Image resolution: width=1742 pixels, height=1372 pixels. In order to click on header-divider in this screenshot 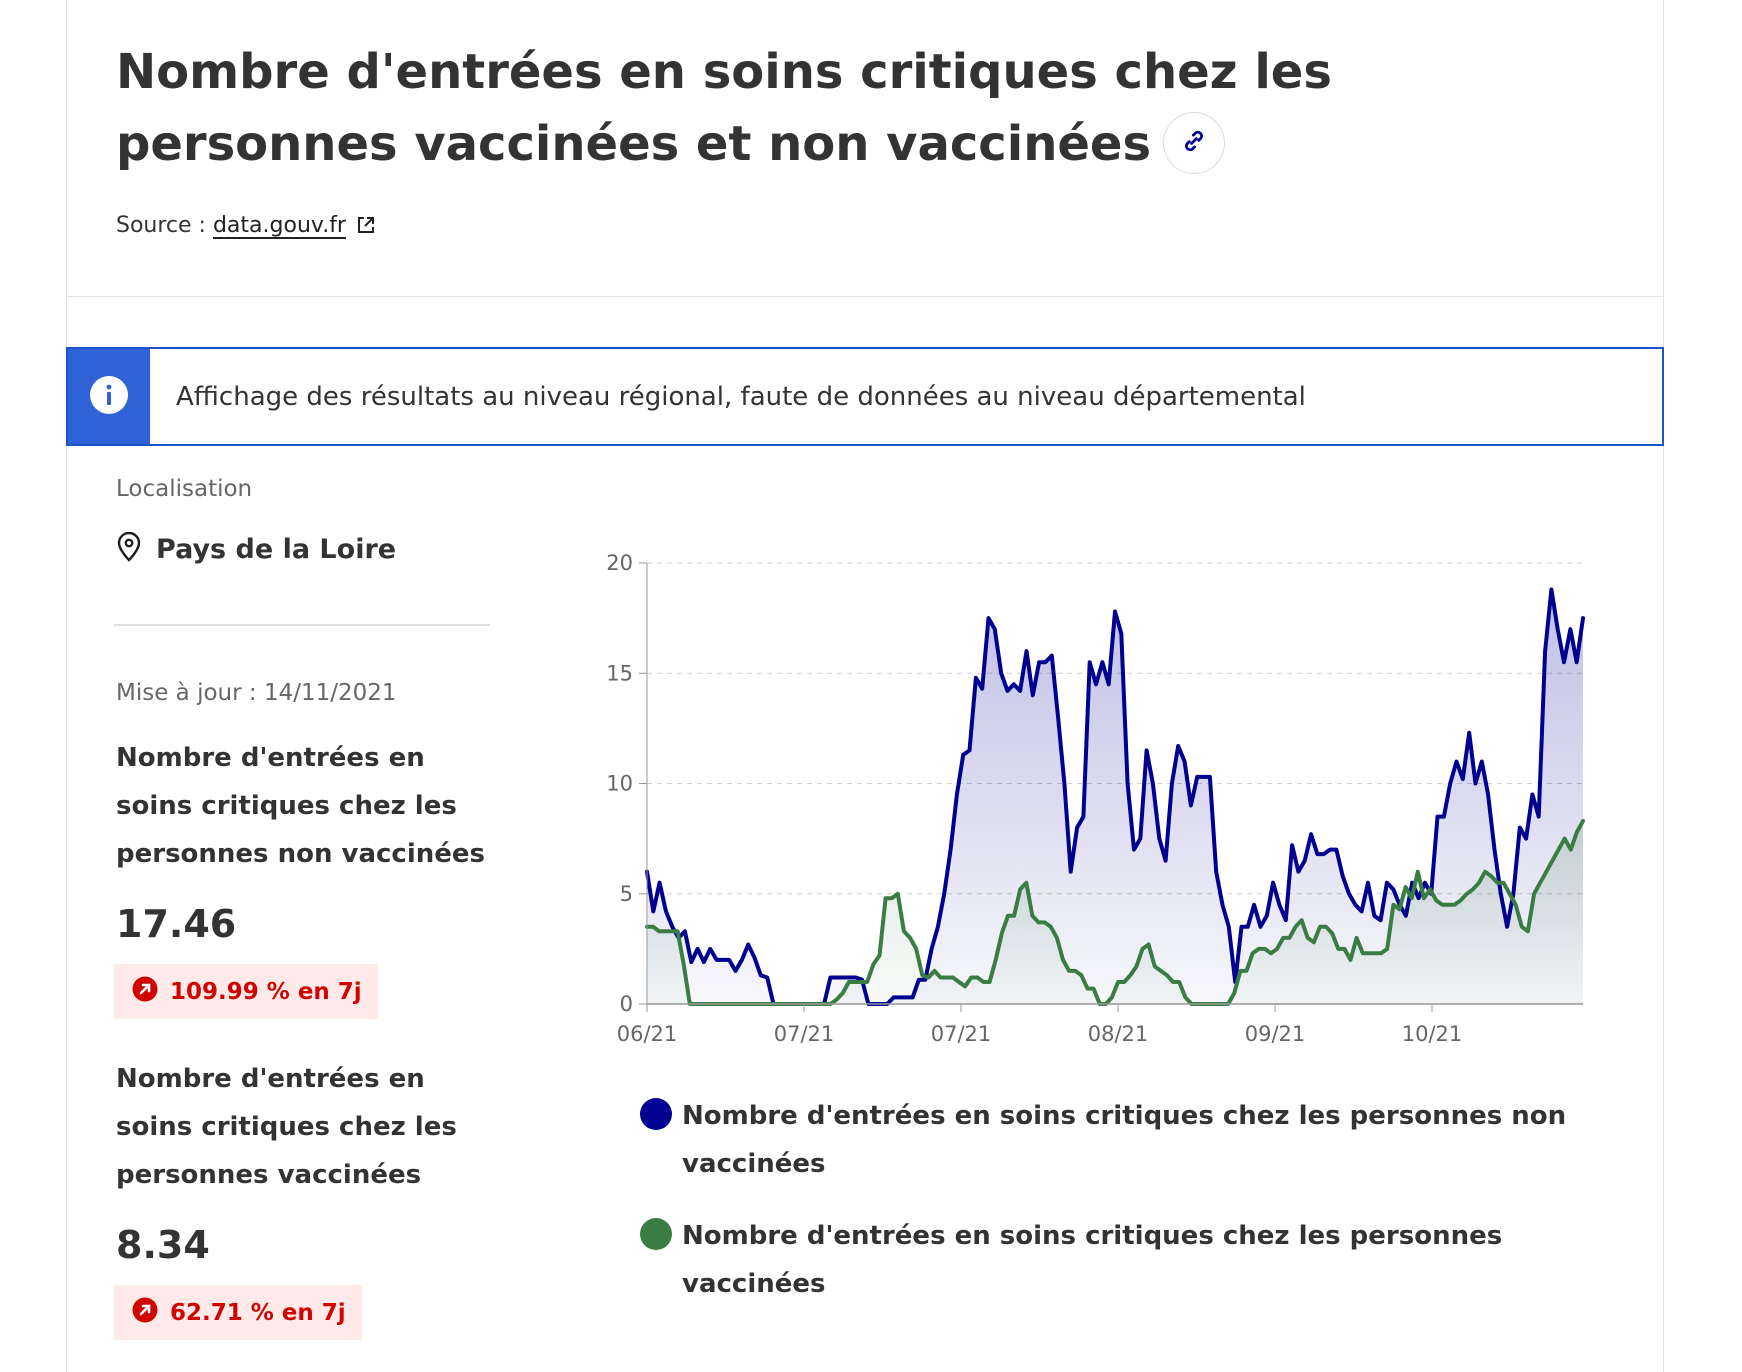, I will do `click(865, 296)`.